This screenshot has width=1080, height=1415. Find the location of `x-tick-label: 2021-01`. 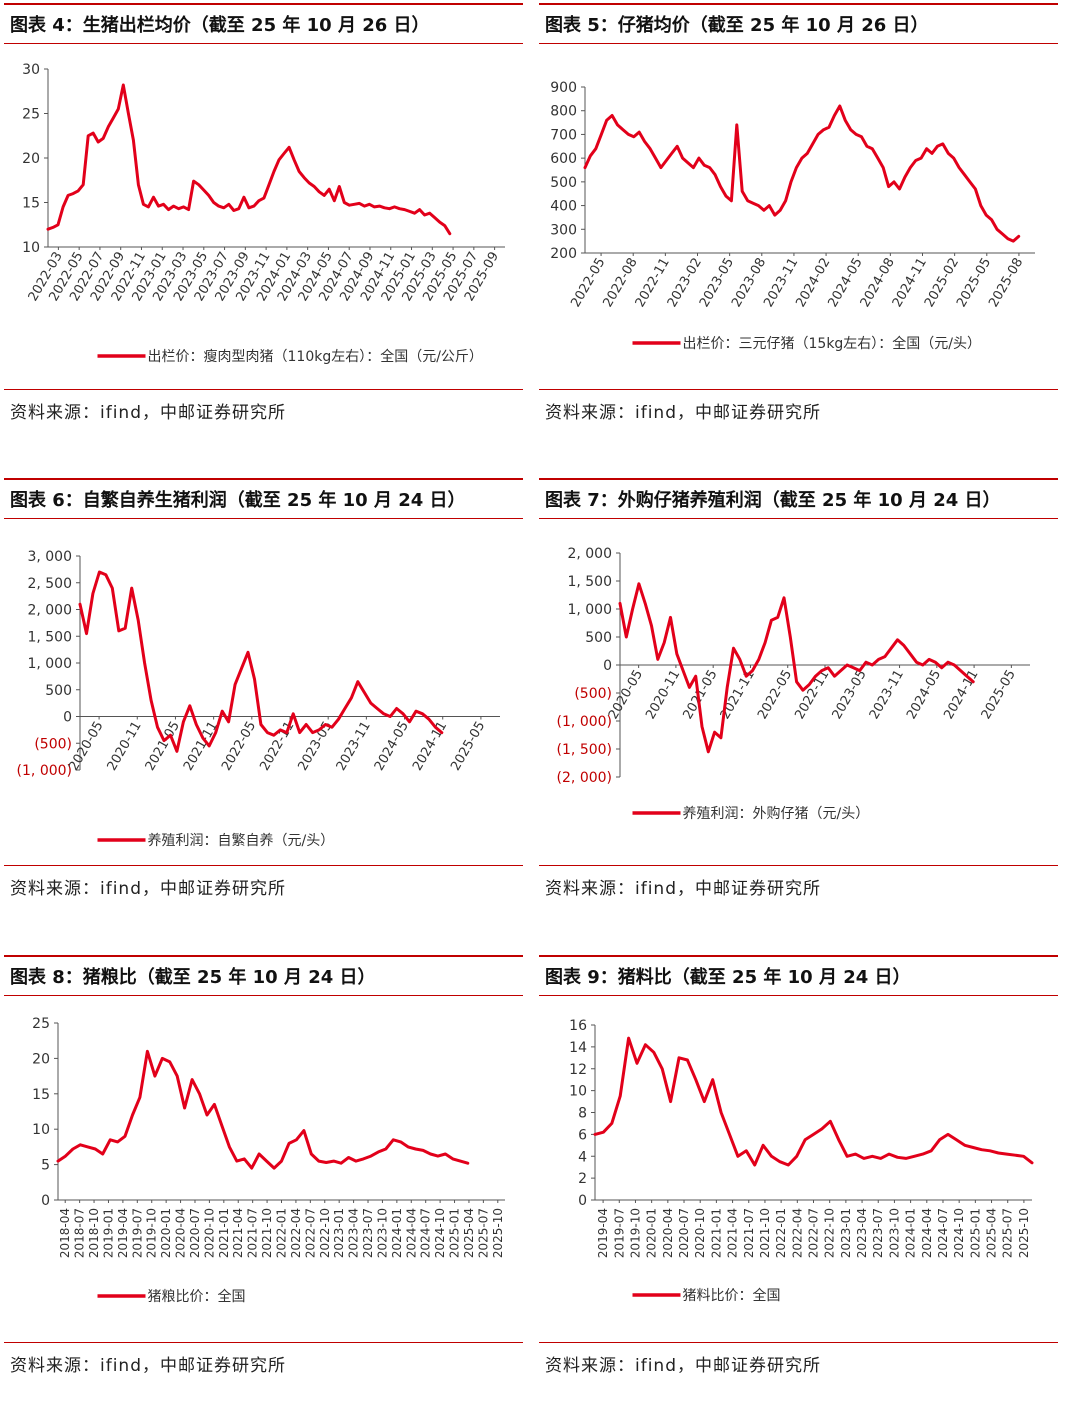

x-tick-label: 2021-01 is located at coordinates (224, 1233).